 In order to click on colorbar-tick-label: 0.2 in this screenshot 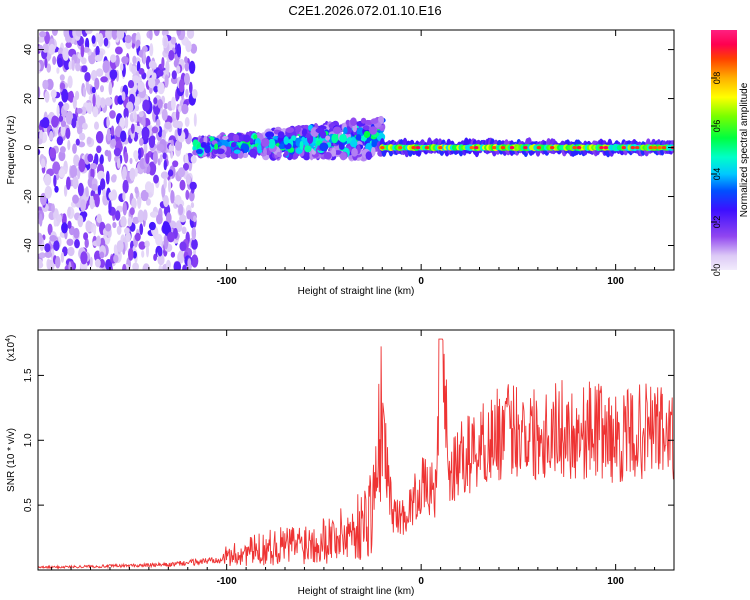, I will do `click(717, 222)`.